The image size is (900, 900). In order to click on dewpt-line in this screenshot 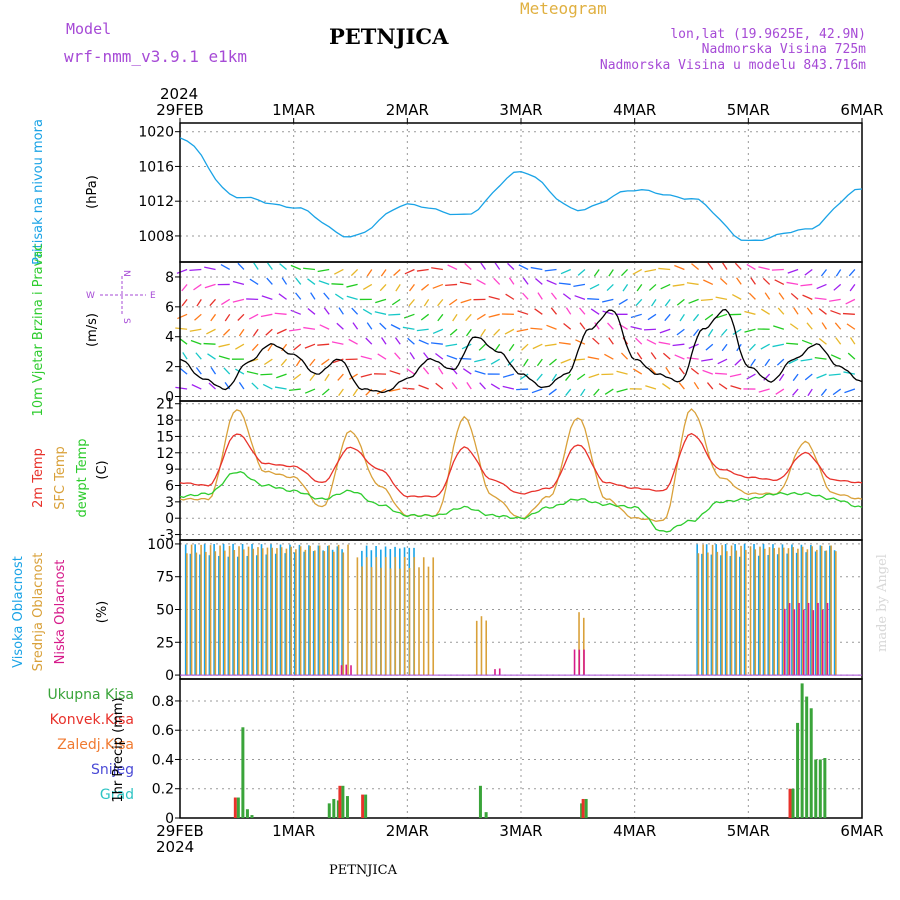, I will do `click(521, 502)`.